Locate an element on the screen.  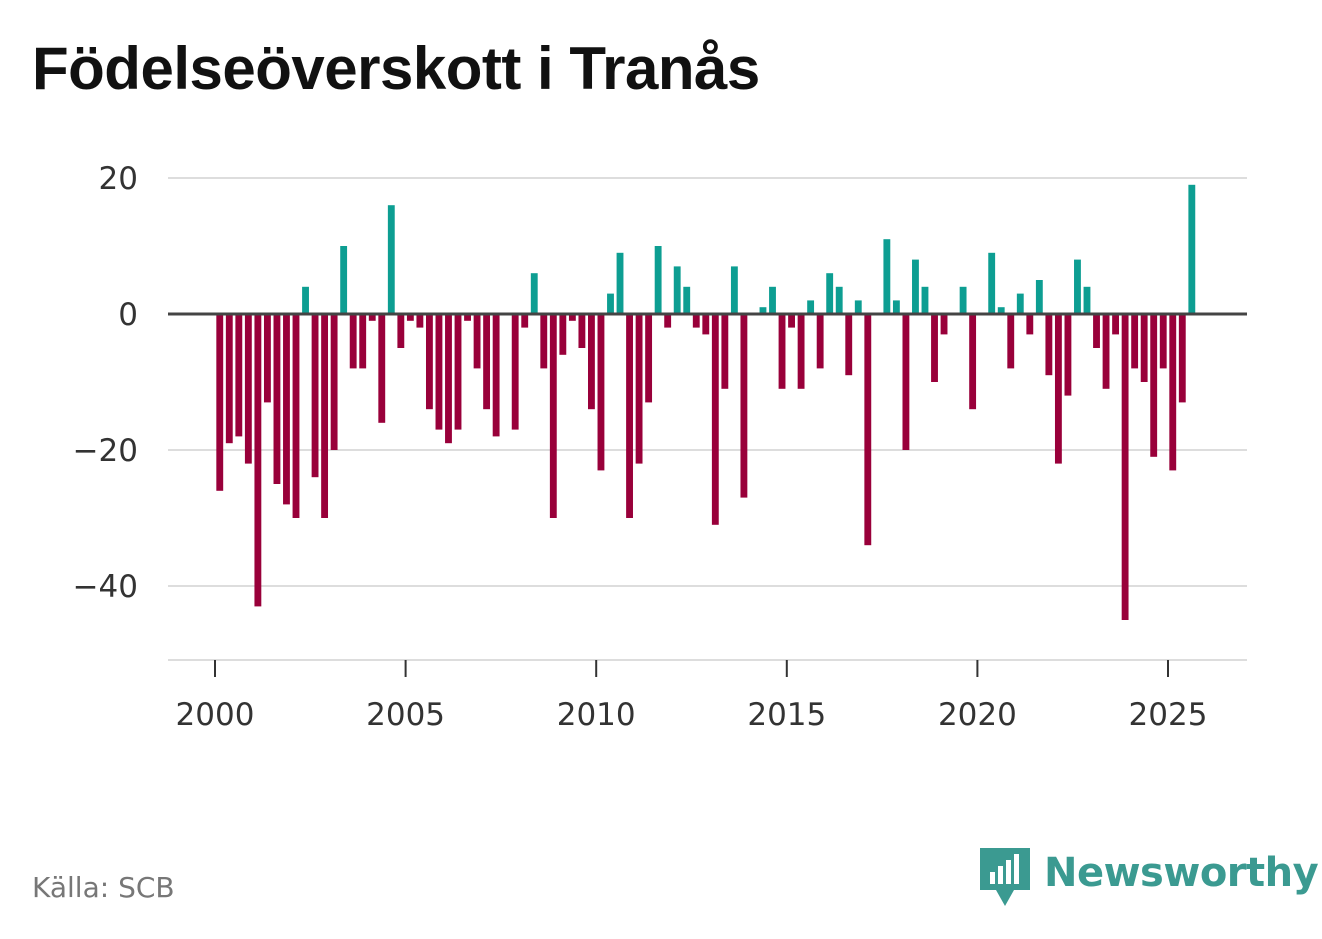
chart-title: Födelseöverskott i Tranås is located at coordinates (396, 68).